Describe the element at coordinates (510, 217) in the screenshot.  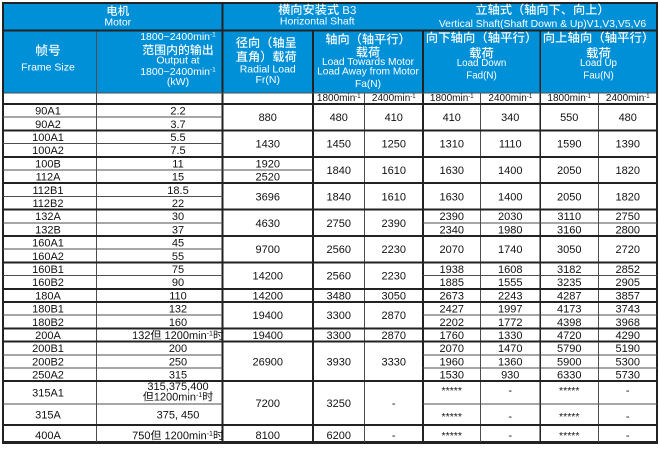
I see `svg-text: 2030` at that location.